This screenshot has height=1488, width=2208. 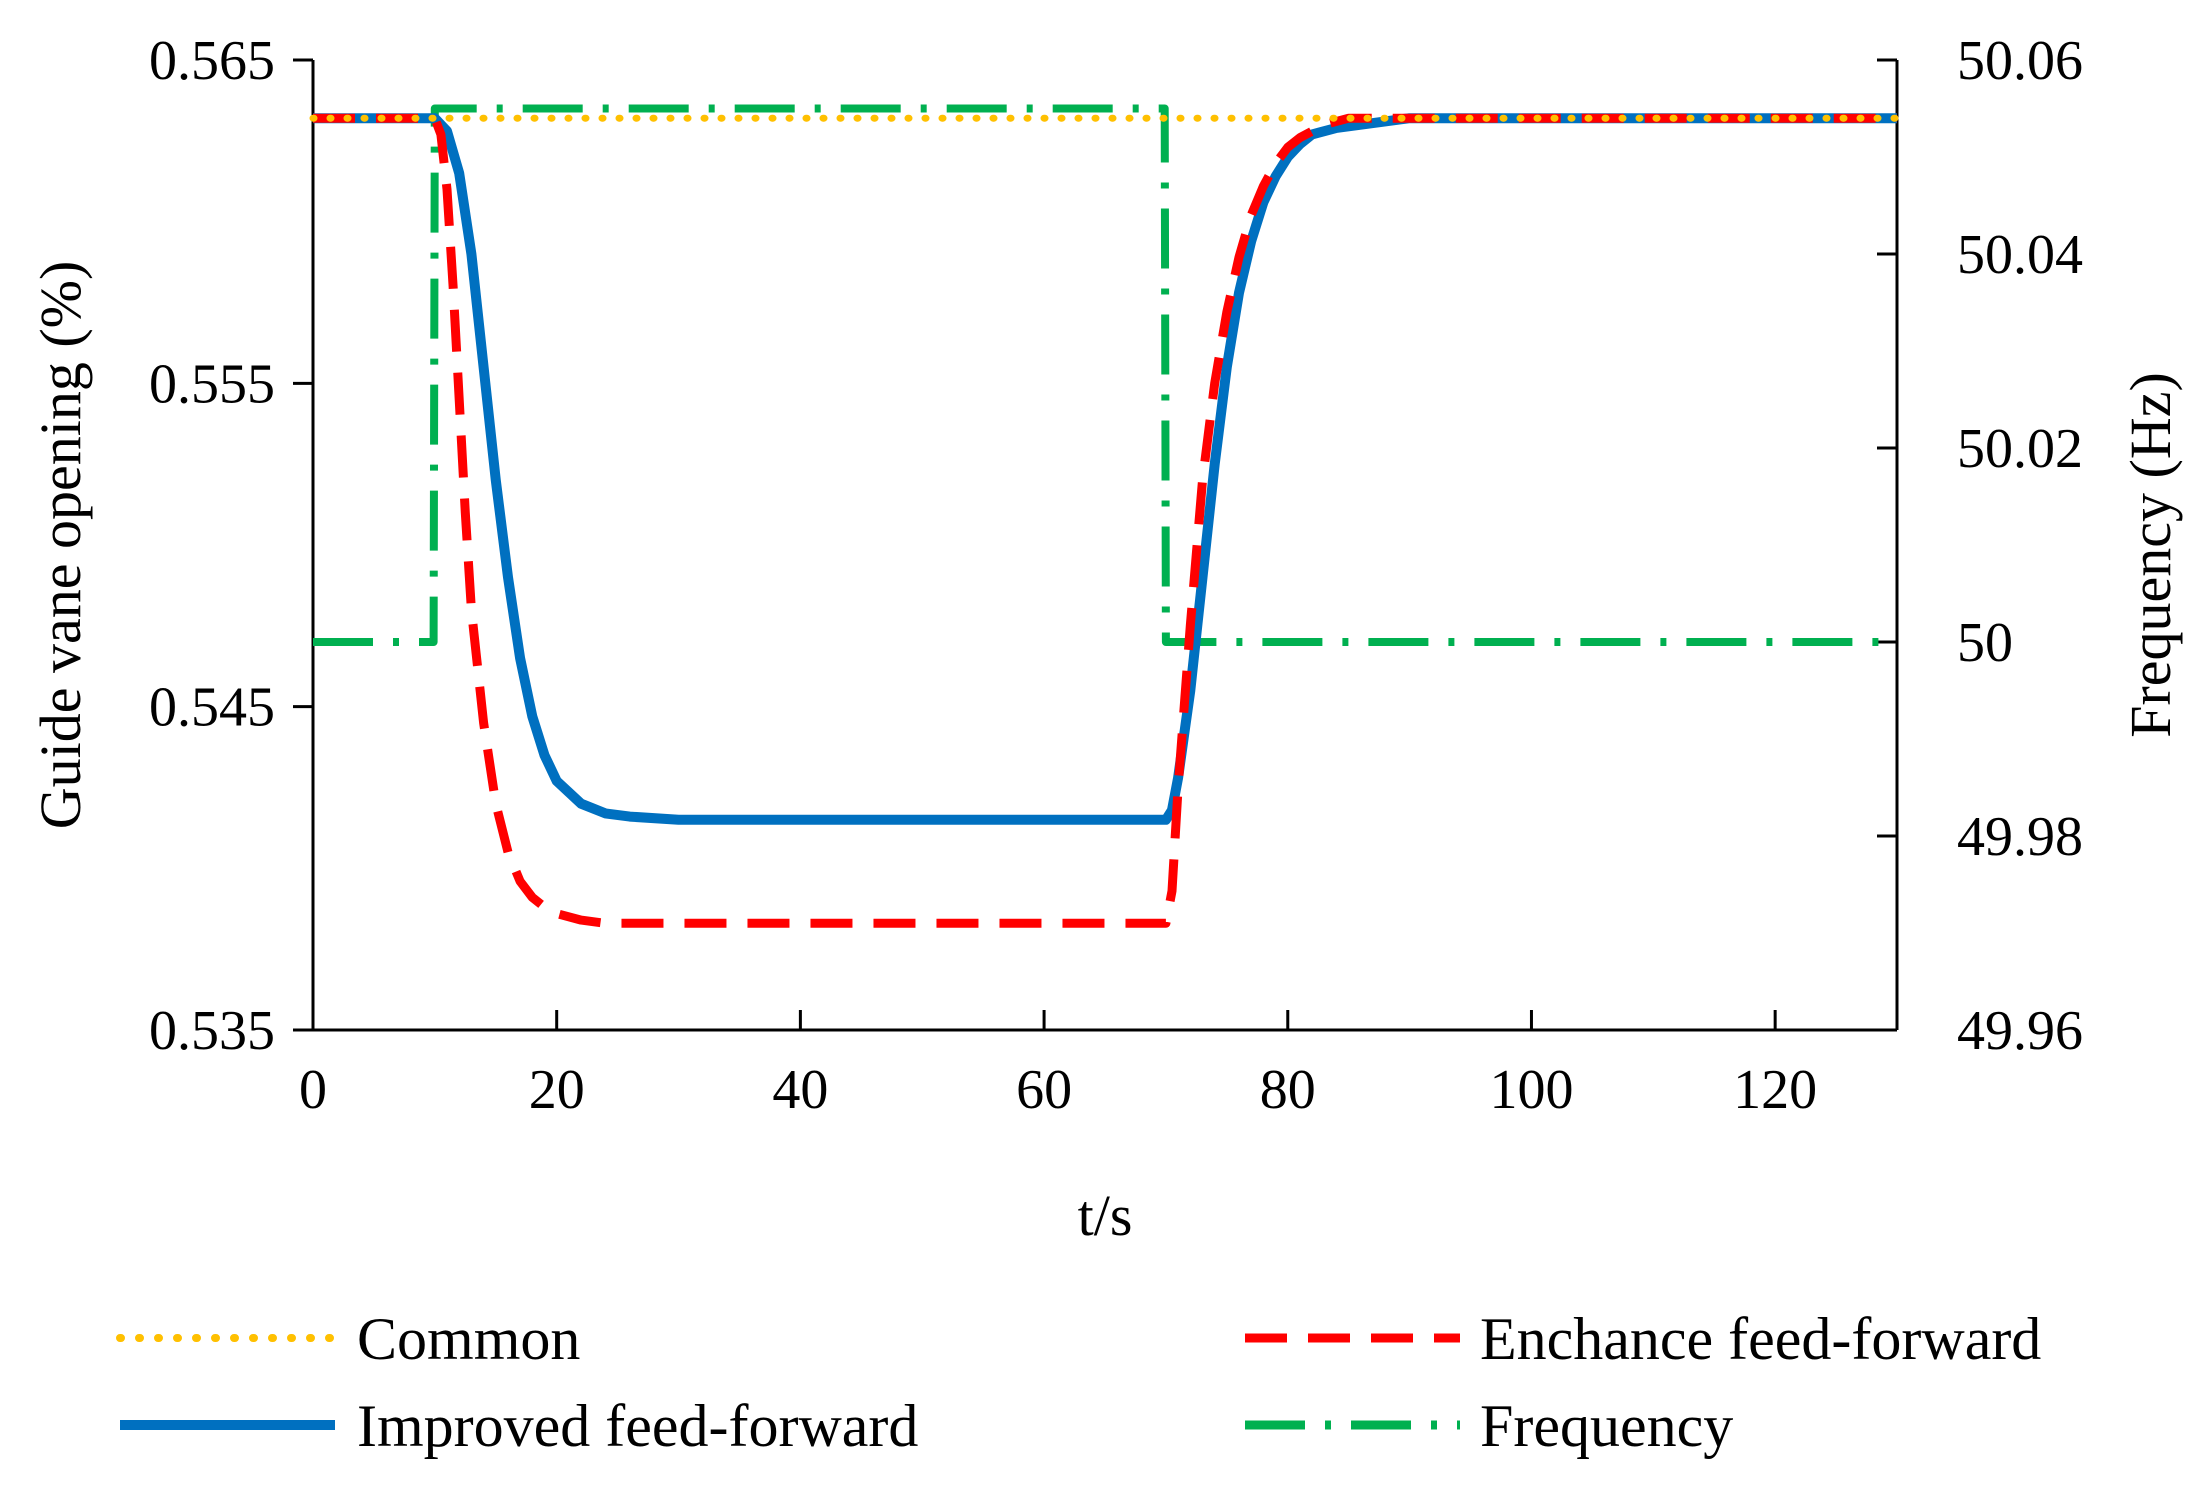 What do you see at coordinates (1531, 1090) in the screenshot?
I see `x-tick-label: 100` at bounding box center [1531, 1090].